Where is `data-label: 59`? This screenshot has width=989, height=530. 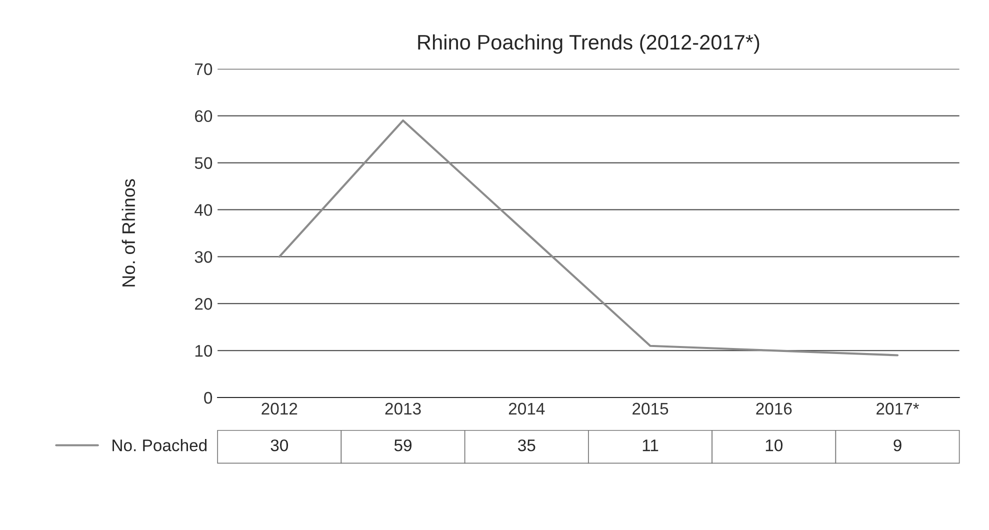 data-label: 59 is located at coordinates (403, 445).